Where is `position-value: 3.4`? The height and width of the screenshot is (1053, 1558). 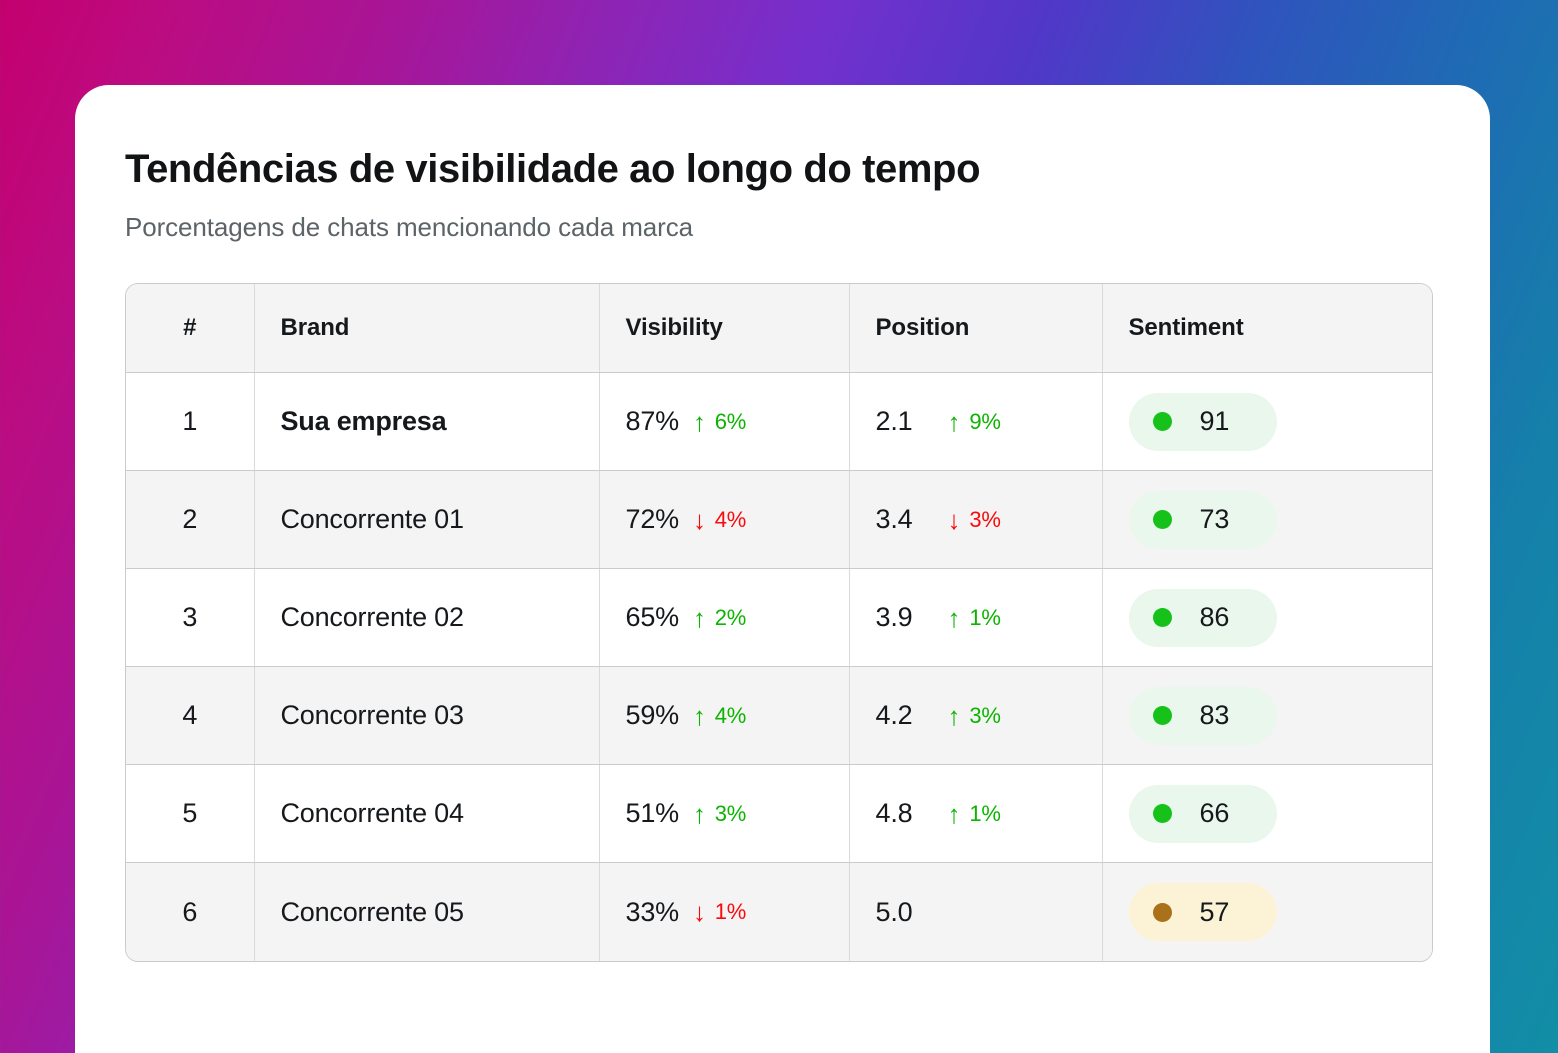
position-value: 3.4 is located at coordinates (894, 519).